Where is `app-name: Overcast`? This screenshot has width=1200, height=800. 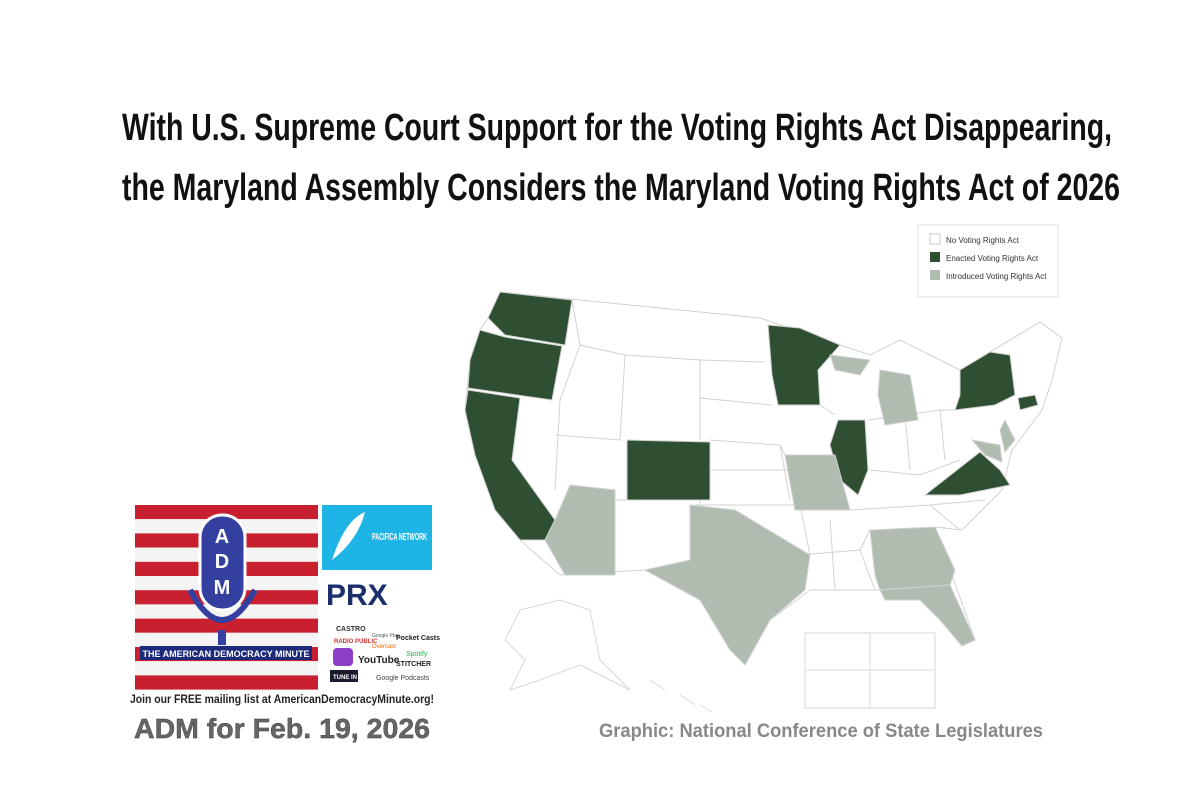 app-name: Overcast is located at coordinates (384, 647).